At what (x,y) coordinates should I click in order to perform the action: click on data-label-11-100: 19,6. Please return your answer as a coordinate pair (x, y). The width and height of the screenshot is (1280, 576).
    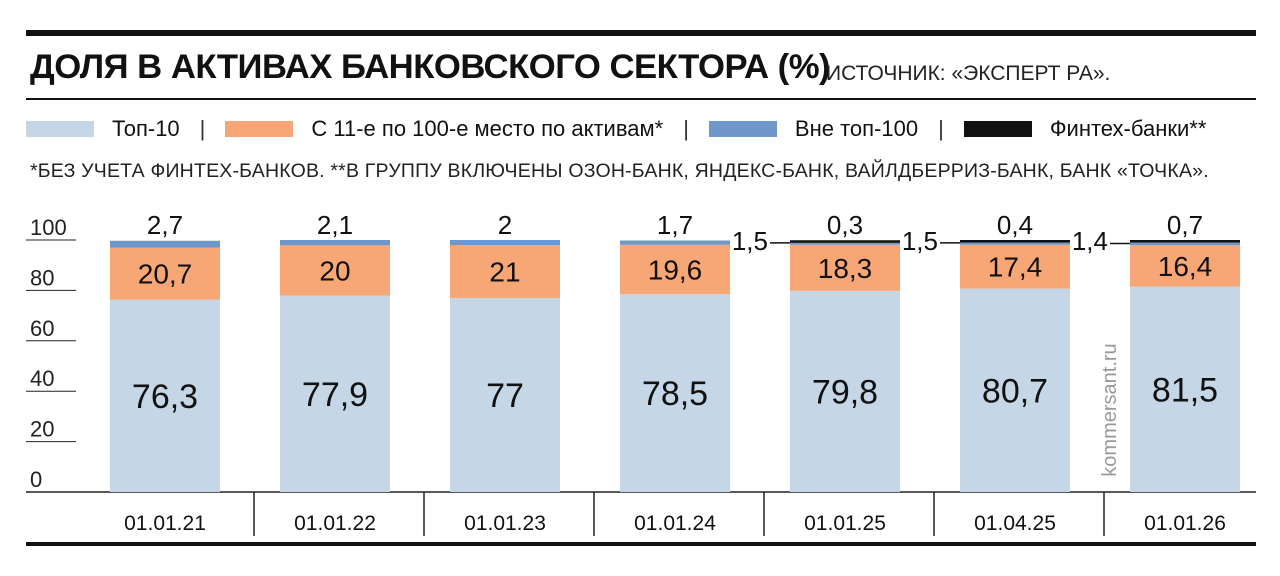
    Looking at the image, I should click on (675, 269).